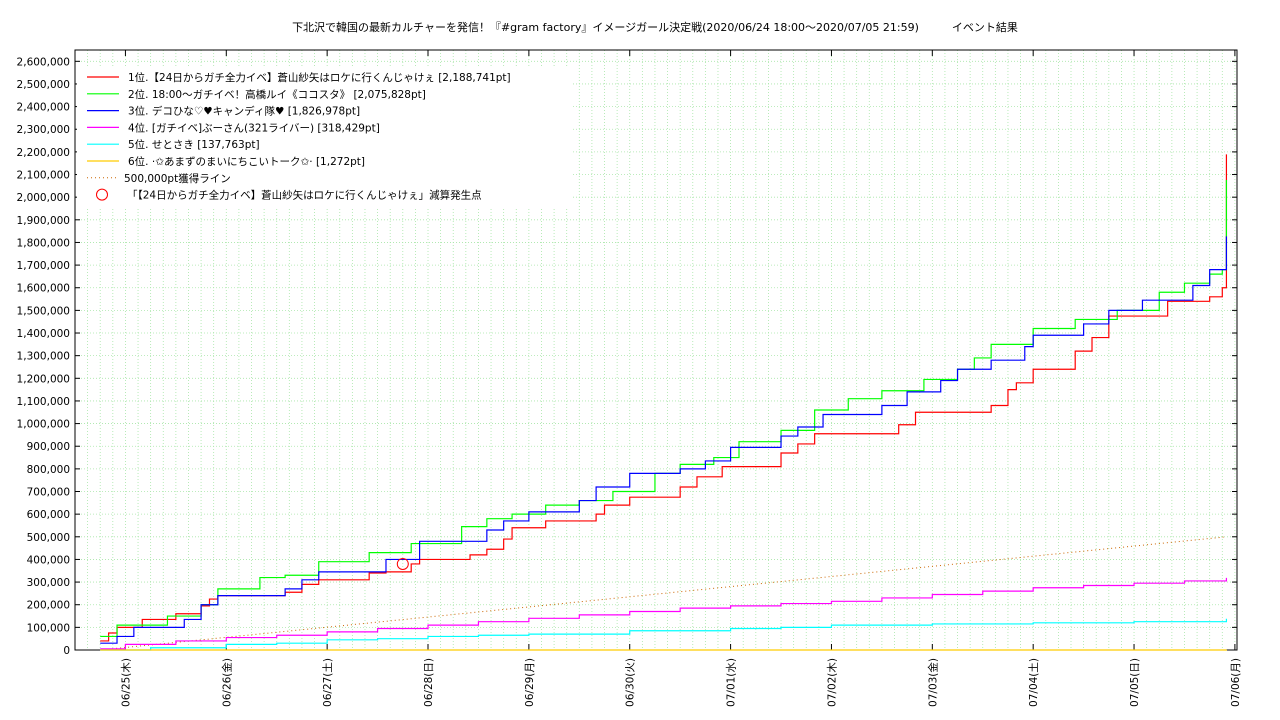 The image size is (1280, 720). Describe the element at coordinates (43, 402) in the screenshot. I see `y-tick-label: 1,100,000` at that location.